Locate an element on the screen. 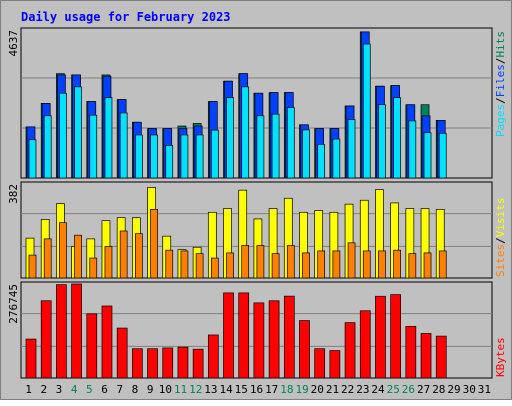 This screenshot has width=512, height=406. x-tick-label: 21 is located at coordinates (332, 389).